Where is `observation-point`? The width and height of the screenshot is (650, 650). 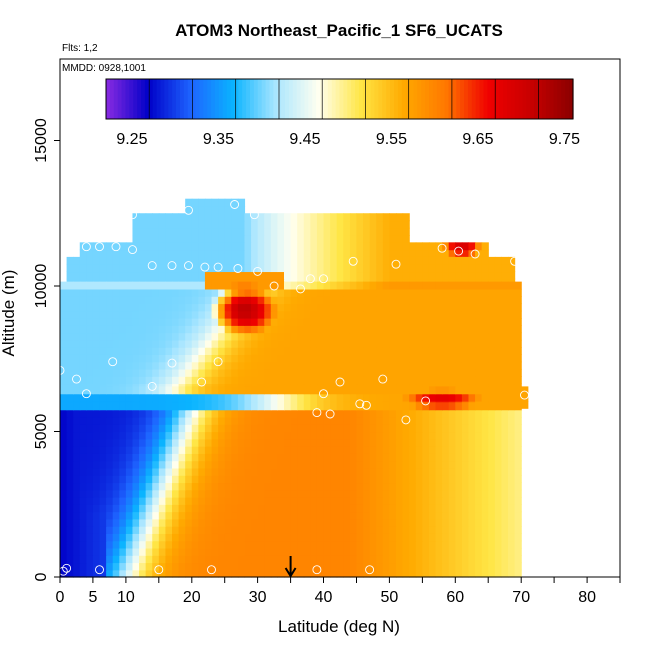
observation-point is located at coordinates (67, 568).